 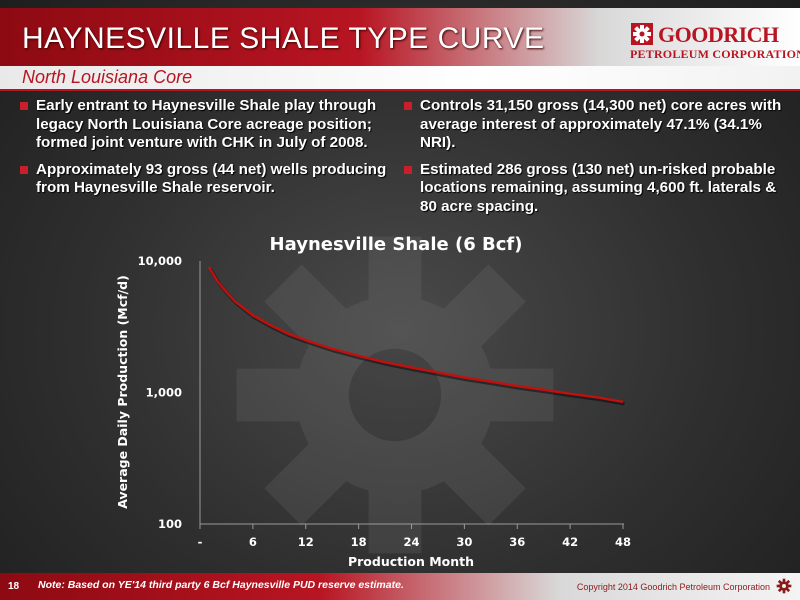 What do you see at coordinates (359, 542) in the screenshot?
I see `x-tick-label: 18` at bounding box center [359, 542].